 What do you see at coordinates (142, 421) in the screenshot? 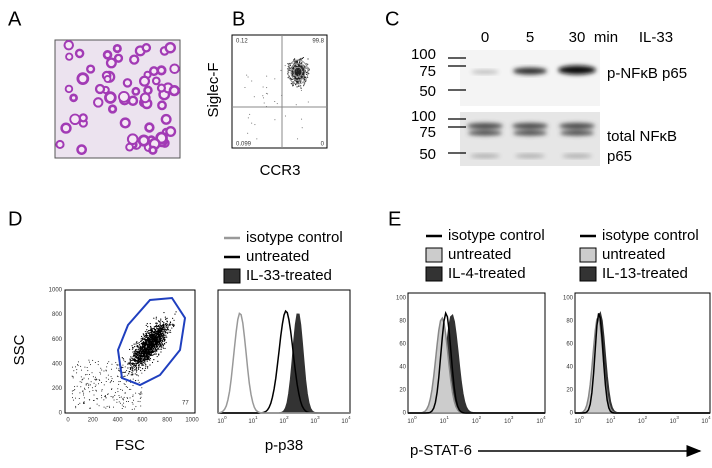
I see `x-tick-label: 600` at bounding box center [142, 421].